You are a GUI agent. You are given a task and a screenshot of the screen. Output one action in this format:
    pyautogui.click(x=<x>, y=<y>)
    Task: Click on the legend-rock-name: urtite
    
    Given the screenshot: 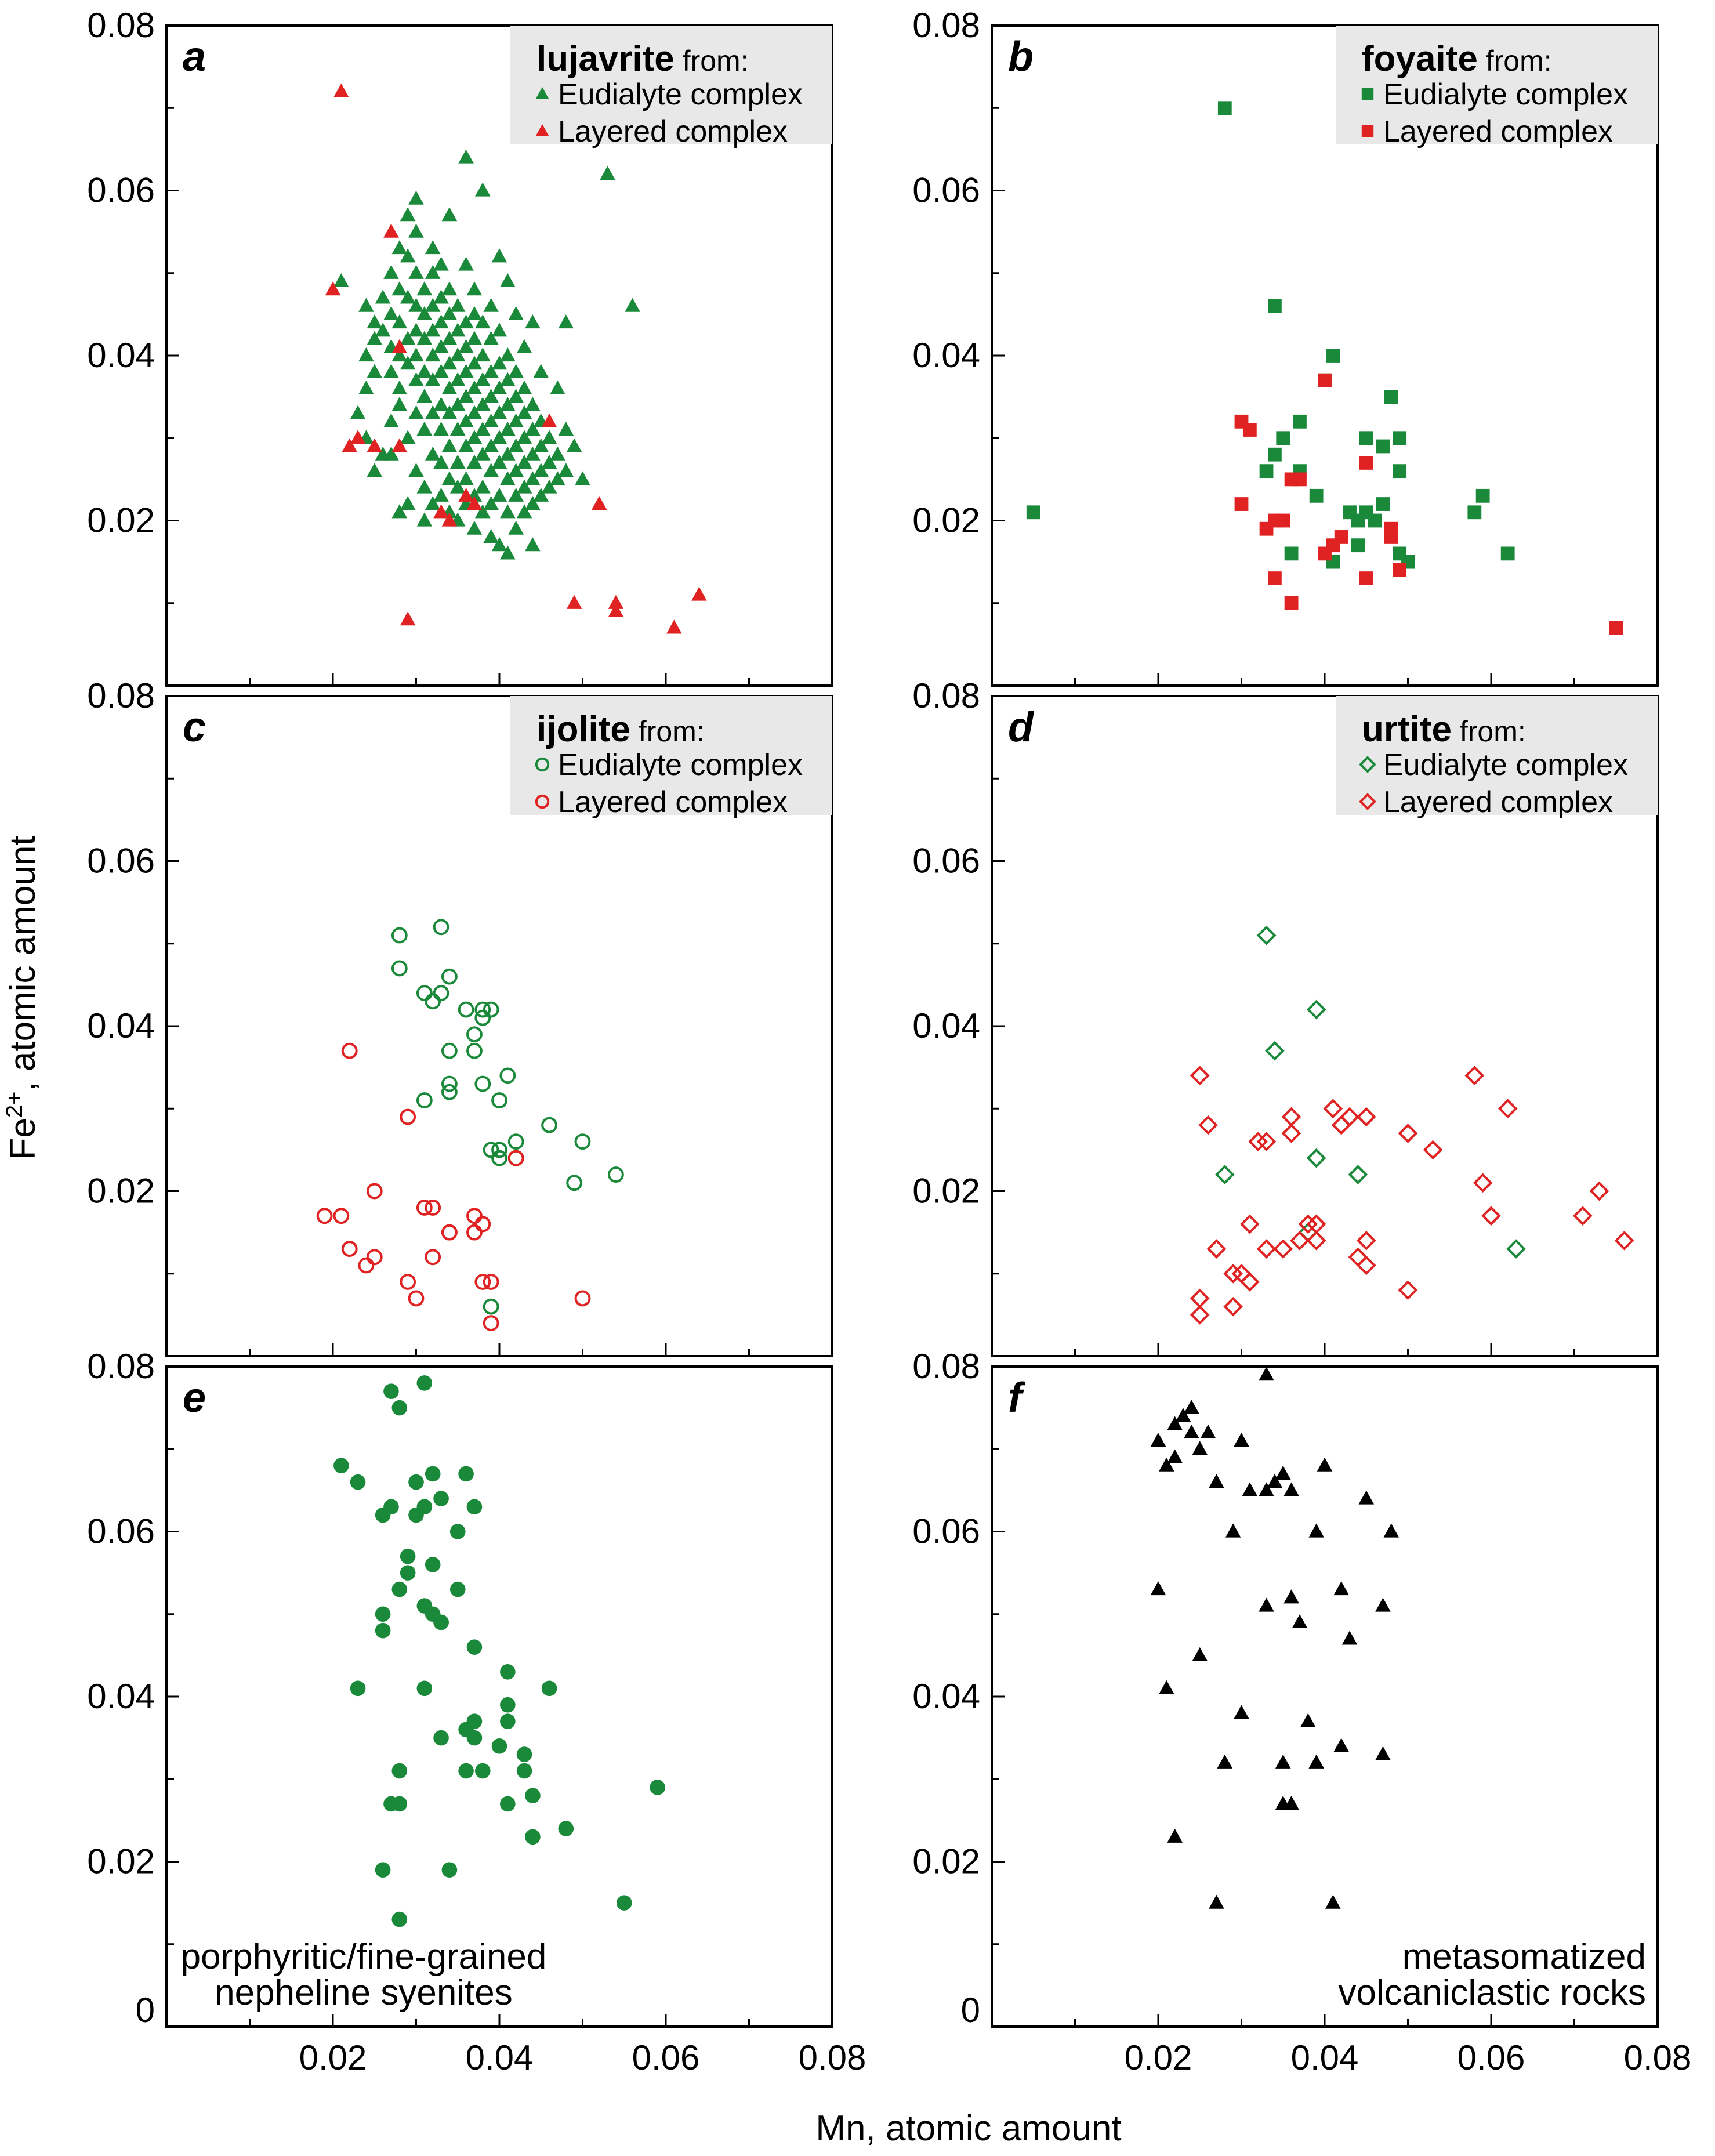 What is the action you would take?
    pyautogui.click(x=1407, y=729)
    